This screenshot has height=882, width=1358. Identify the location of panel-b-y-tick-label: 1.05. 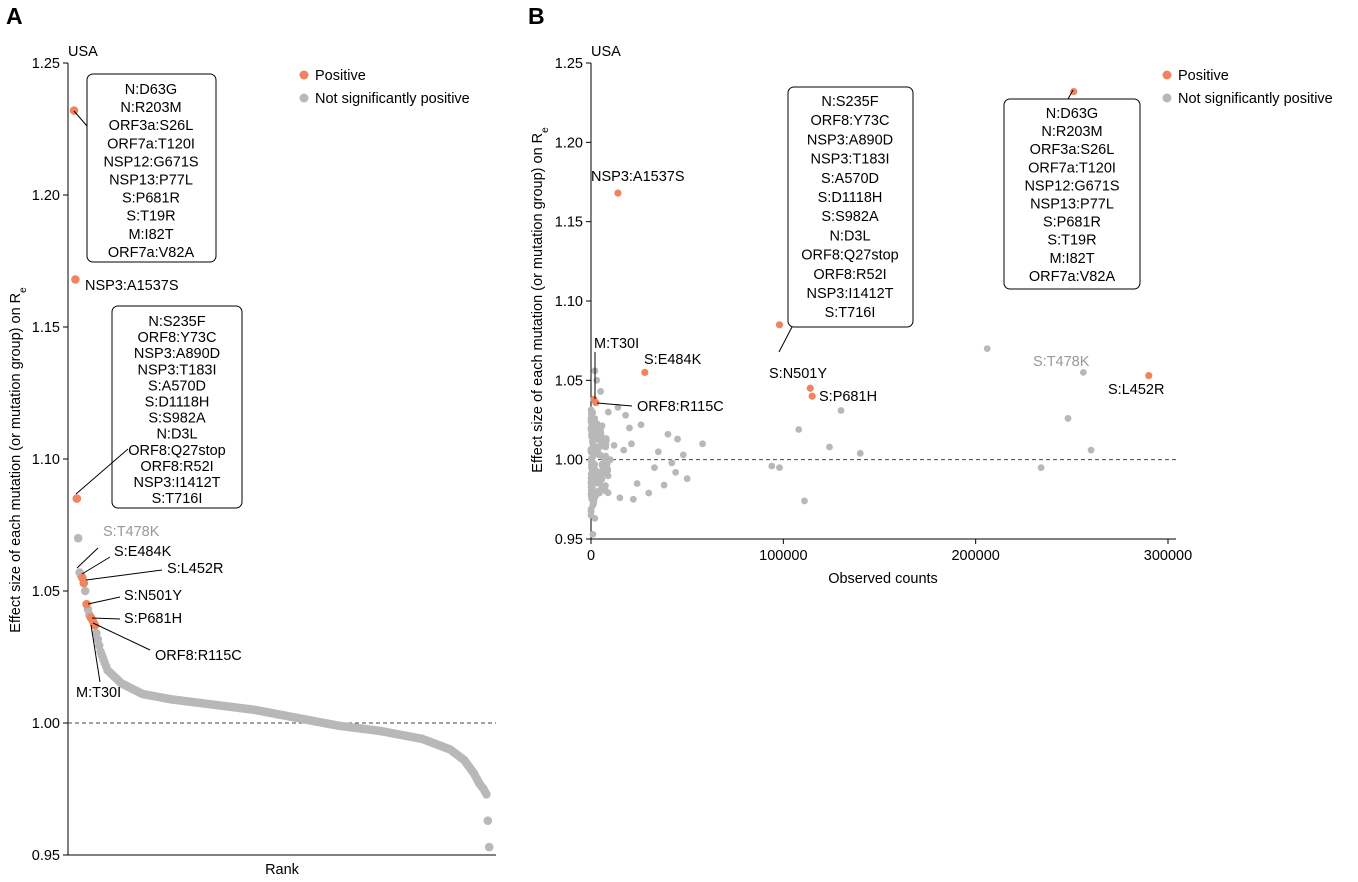
(569, 381).